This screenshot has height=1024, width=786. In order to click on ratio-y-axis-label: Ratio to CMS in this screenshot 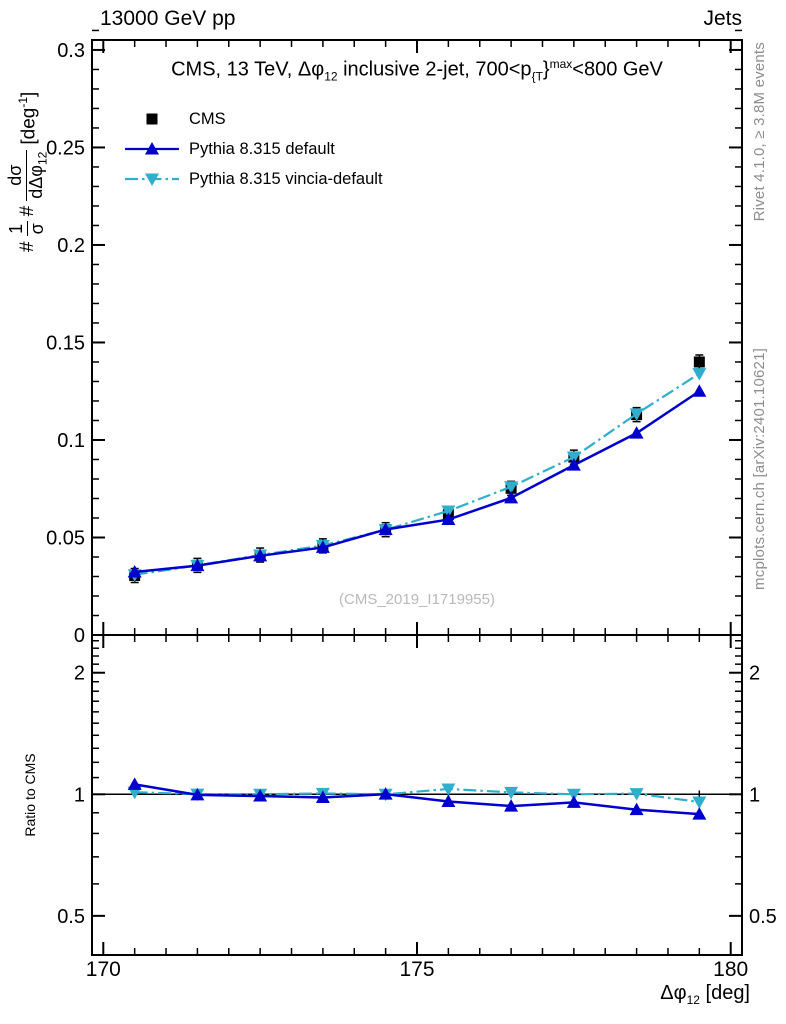, I will do `click(30, 795)`.